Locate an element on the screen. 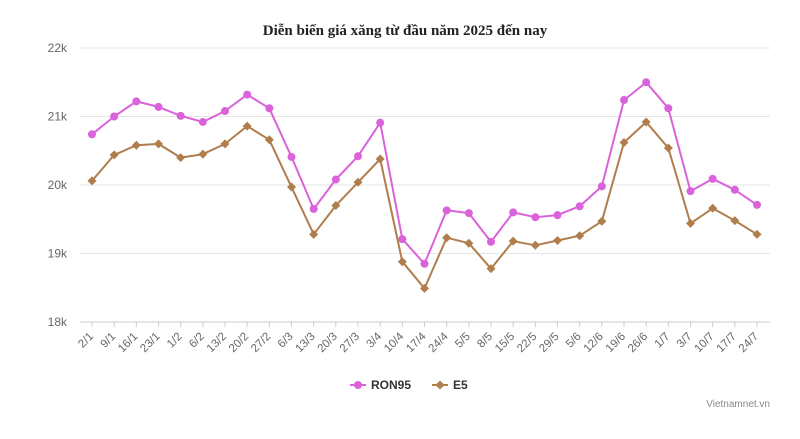 The height and width of the screenshot is (439, 800). x-tick-label: 5/5 is located at coordinates (463, 341).